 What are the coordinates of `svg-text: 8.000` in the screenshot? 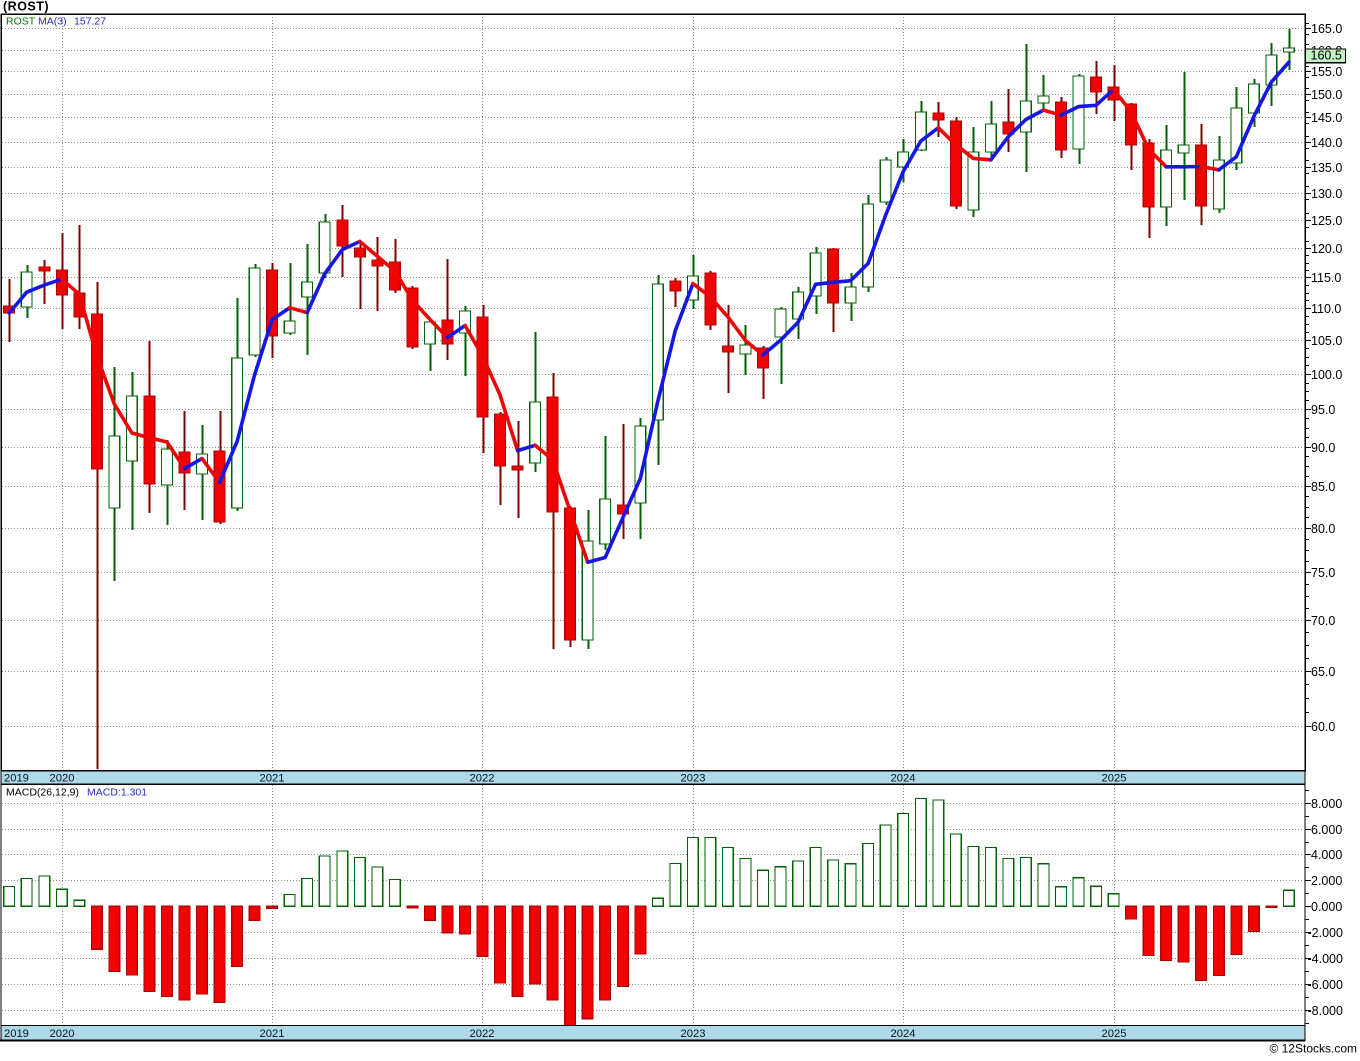 It's located at (1326, 804).